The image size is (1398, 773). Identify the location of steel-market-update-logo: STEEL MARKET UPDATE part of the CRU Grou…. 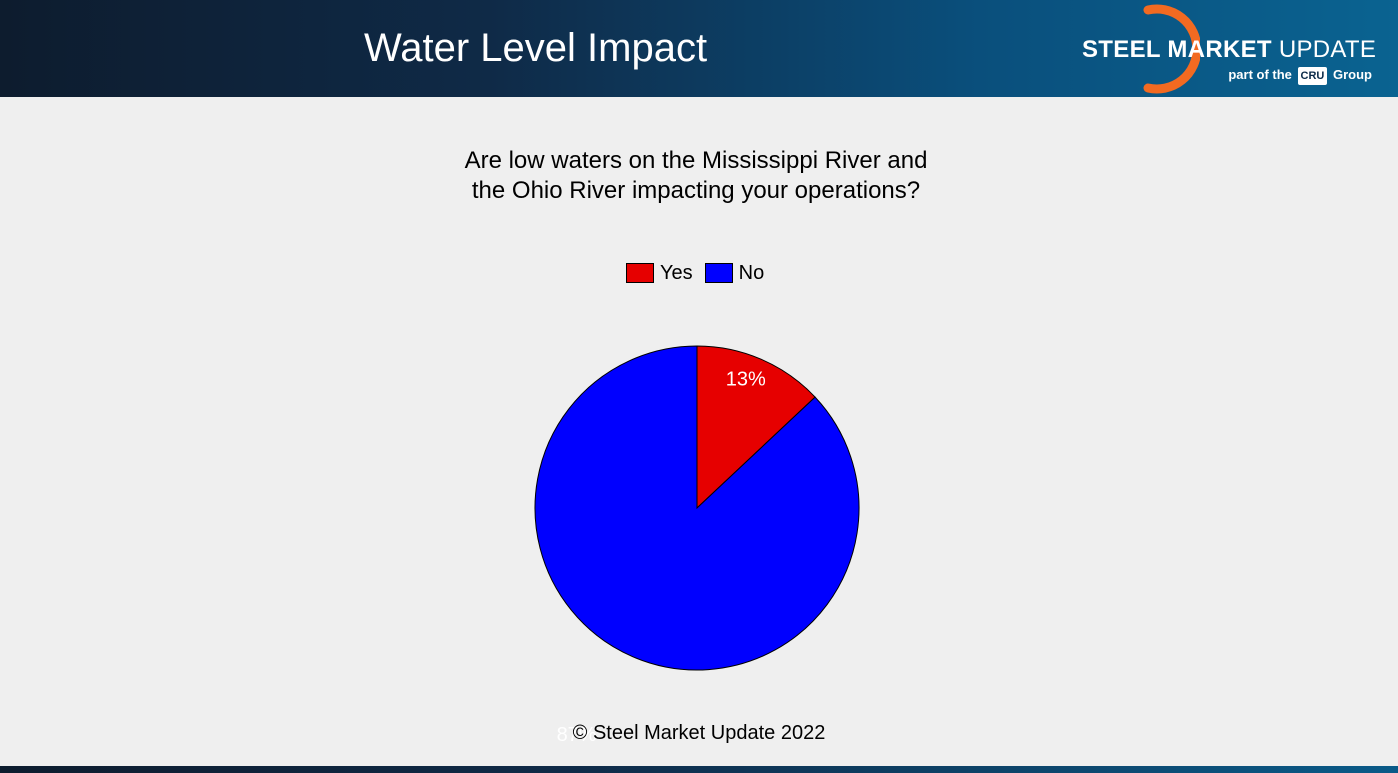
(1230, 49).